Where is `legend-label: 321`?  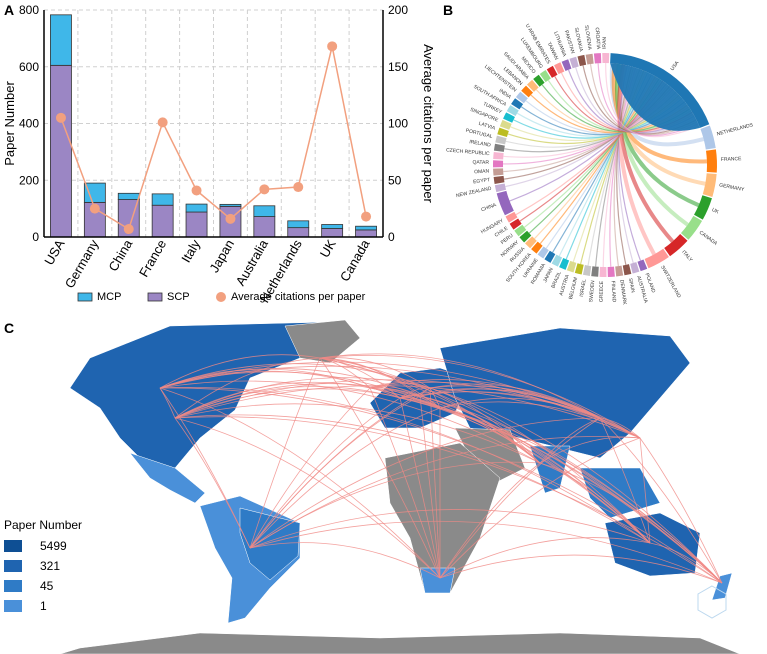
legend-label: 321 is located at coordinates (50, 566).